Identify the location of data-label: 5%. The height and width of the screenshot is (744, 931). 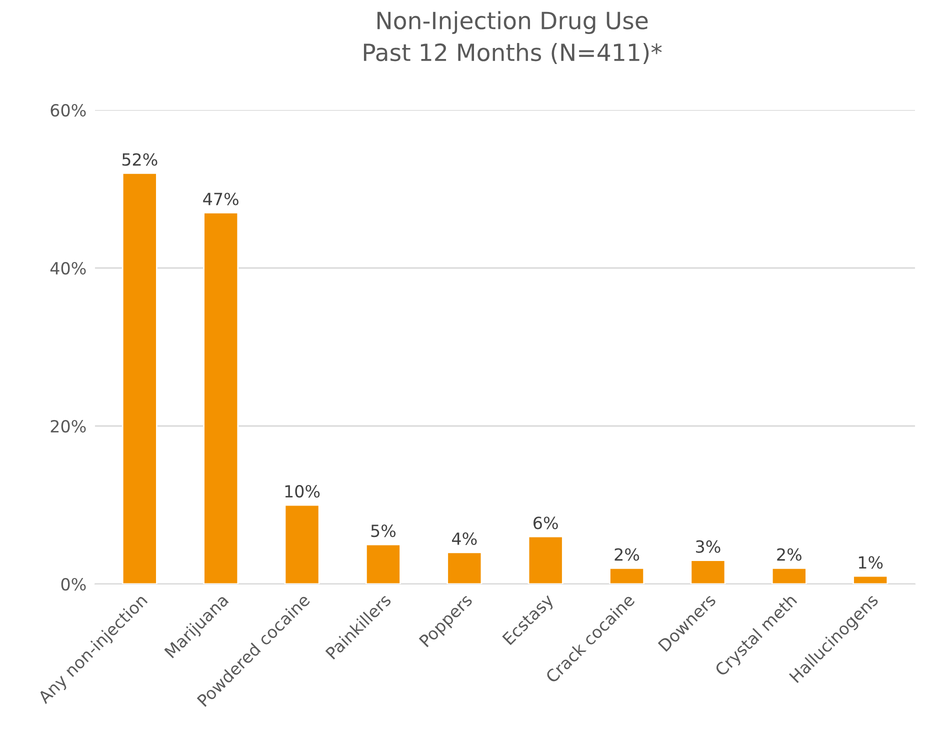
(383, 531).